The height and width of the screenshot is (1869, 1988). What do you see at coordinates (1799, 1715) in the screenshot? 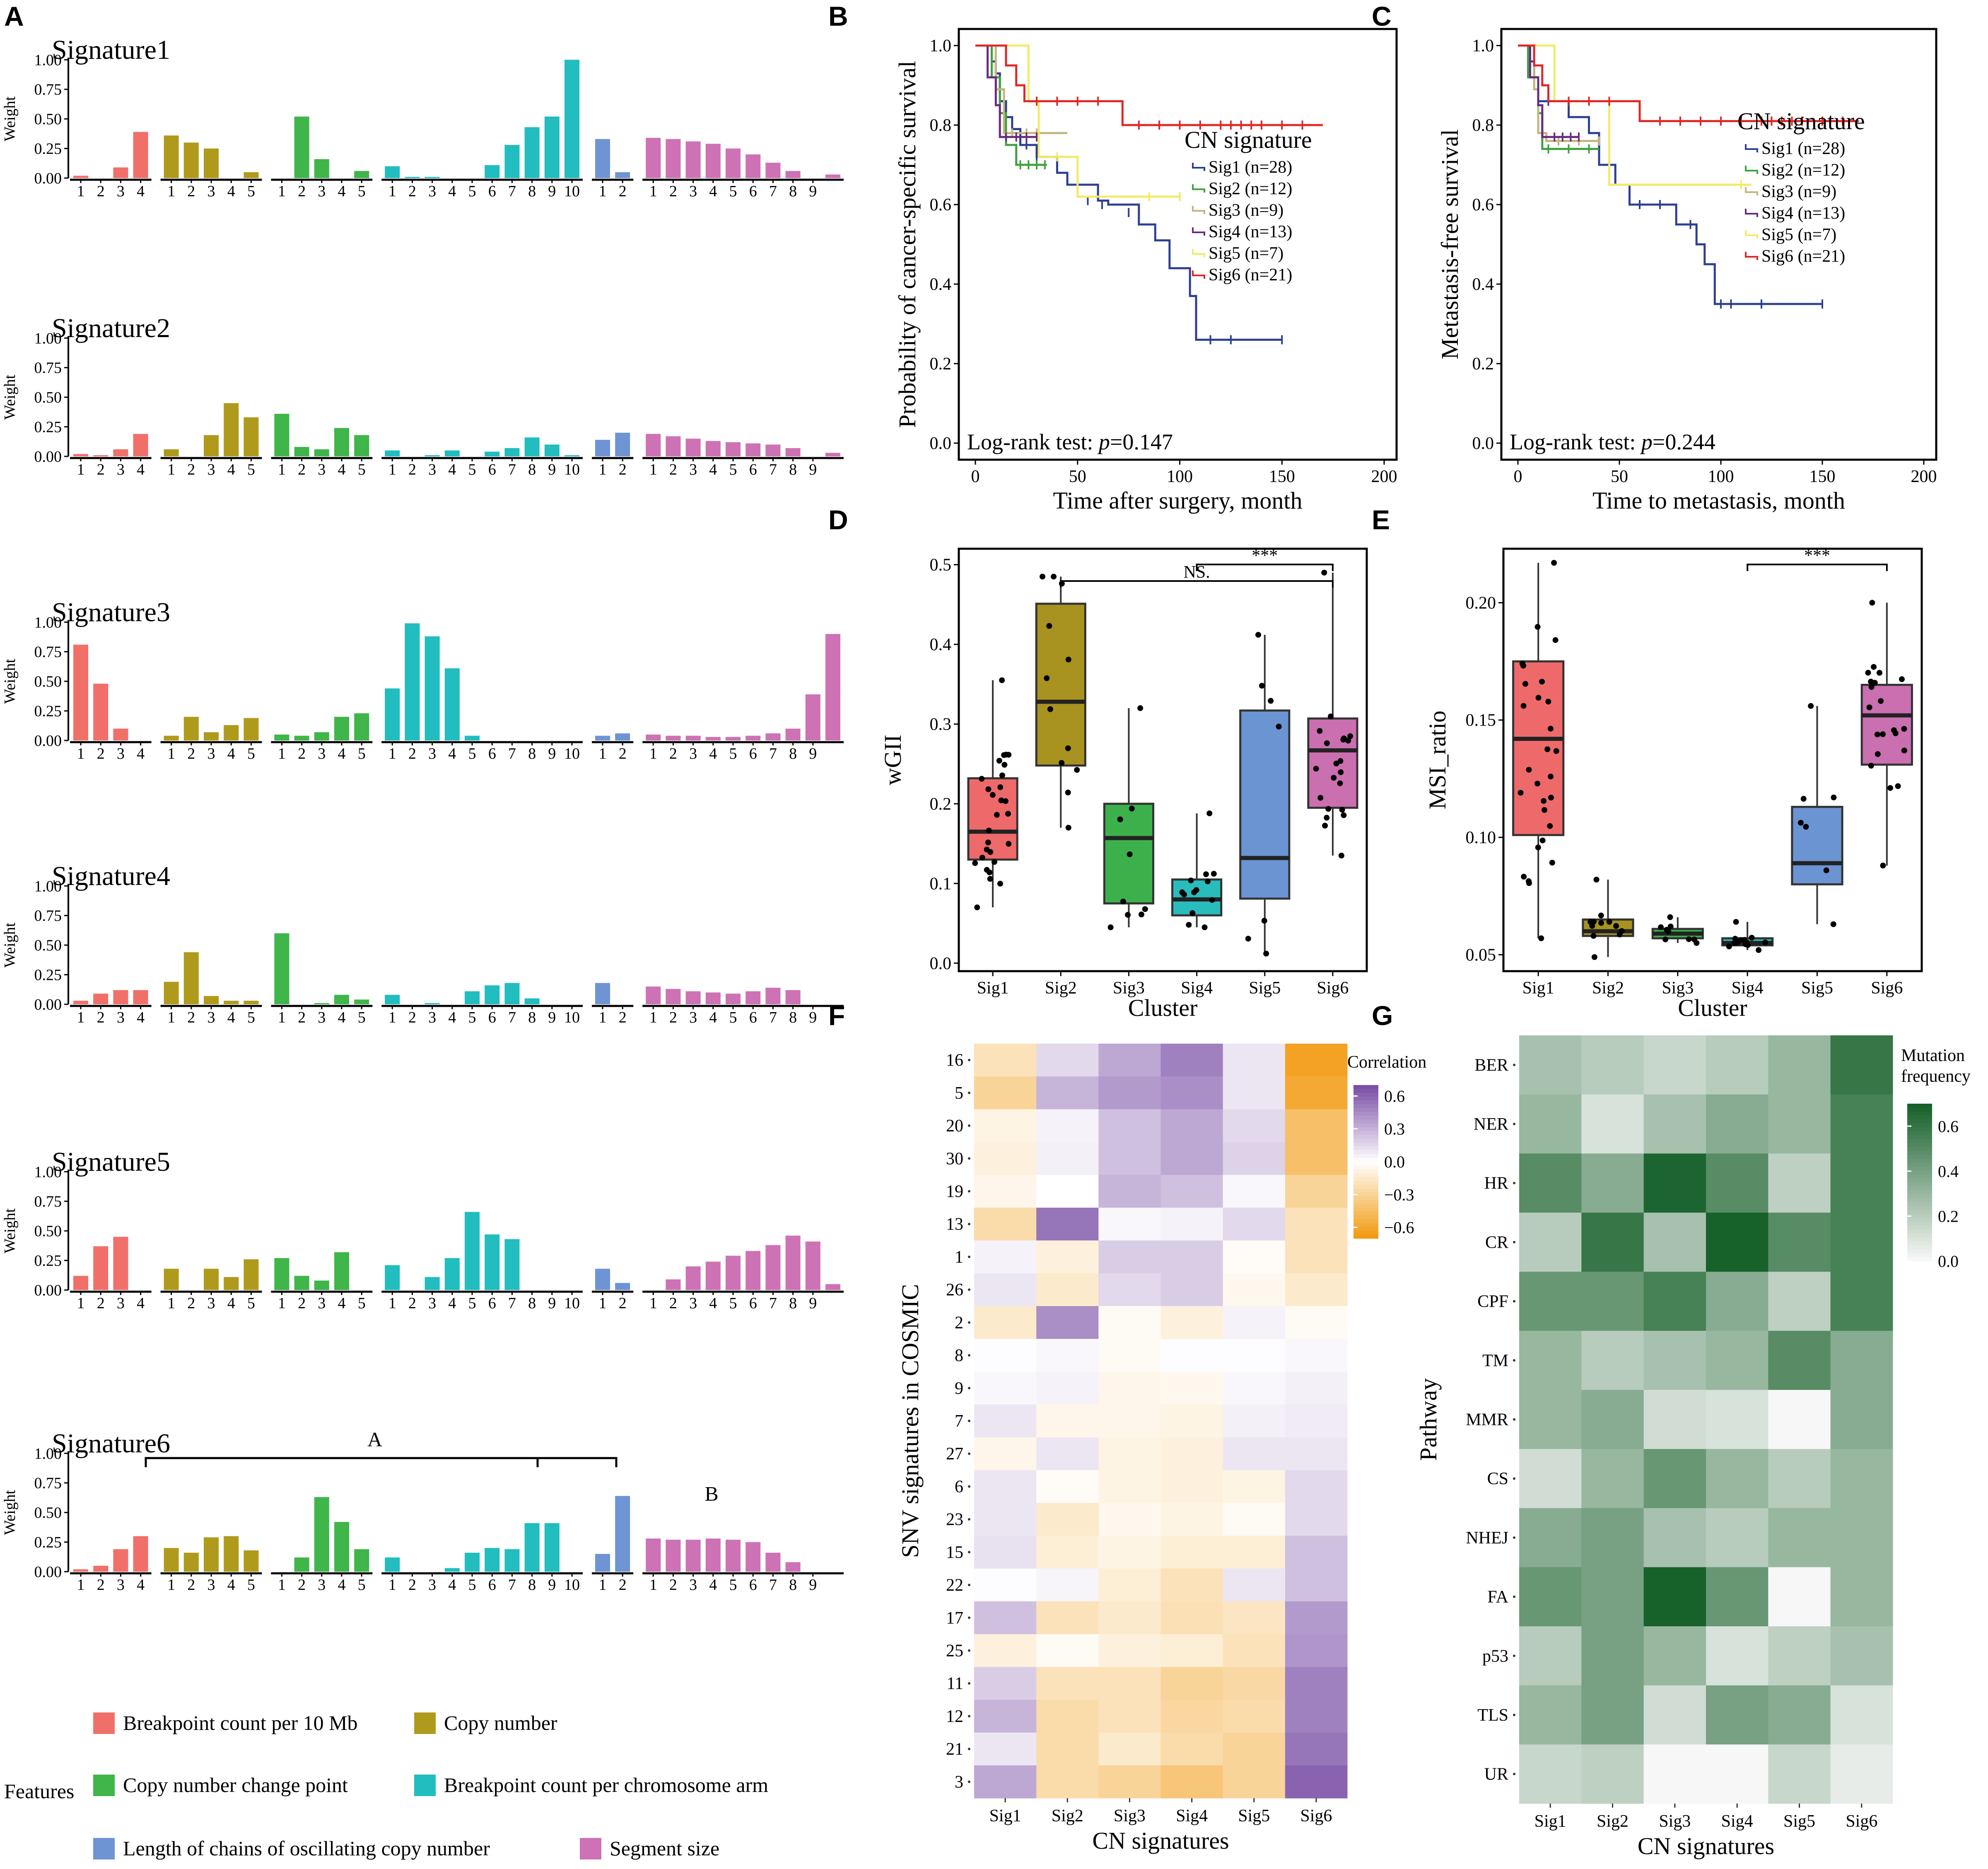
I see `heat-cell-TLS-Sig5` at bounding box center [1799, 1715].